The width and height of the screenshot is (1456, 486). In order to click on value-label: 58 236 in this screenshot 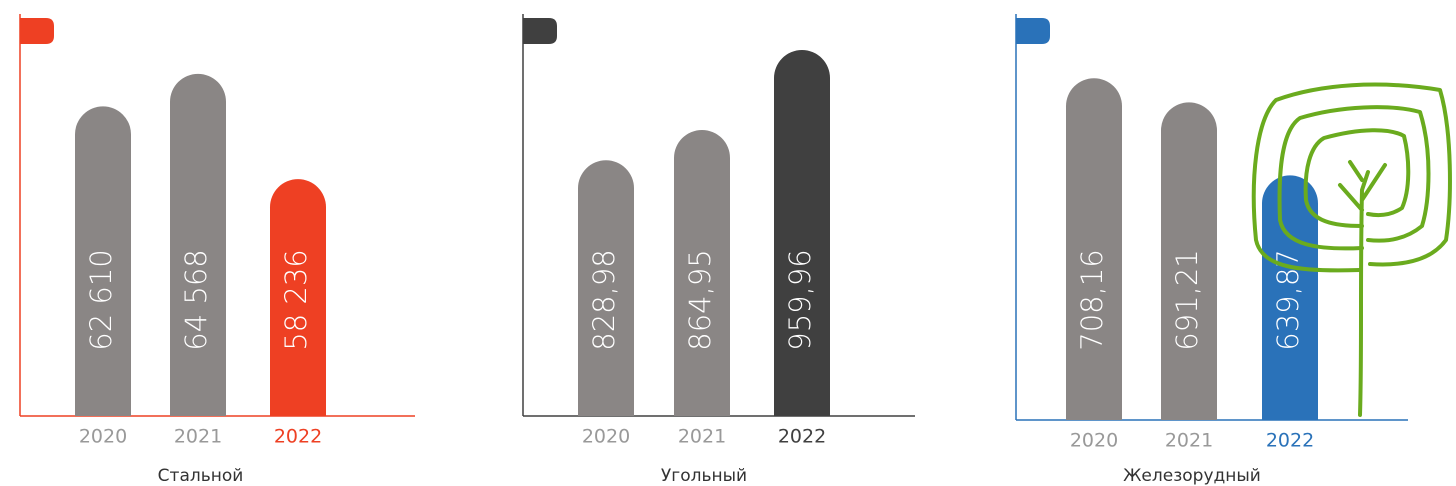, I will do `click(296, 299)`.